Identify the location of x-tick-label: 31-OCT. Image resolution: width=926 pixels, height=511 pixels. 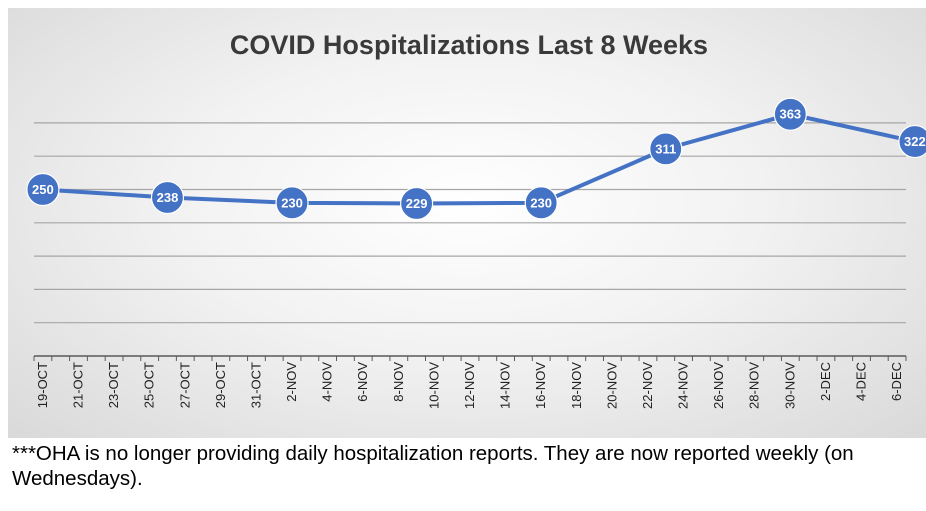
(255, 385).